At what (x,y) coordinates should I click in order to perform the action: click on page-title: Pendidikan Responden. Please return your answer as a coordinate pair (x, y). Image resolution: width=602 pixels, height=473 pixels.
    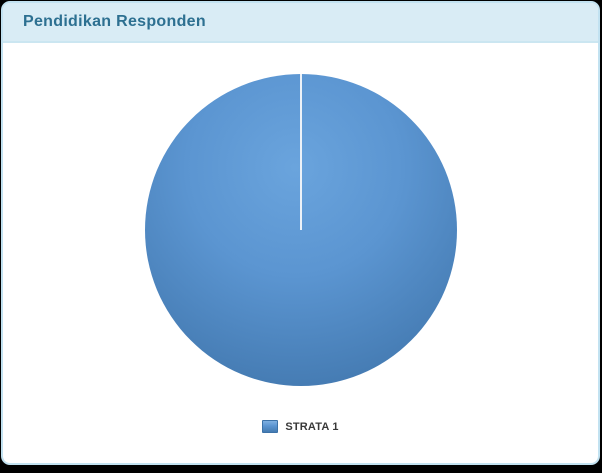
    Looking at the image, I should click on (114, 21).